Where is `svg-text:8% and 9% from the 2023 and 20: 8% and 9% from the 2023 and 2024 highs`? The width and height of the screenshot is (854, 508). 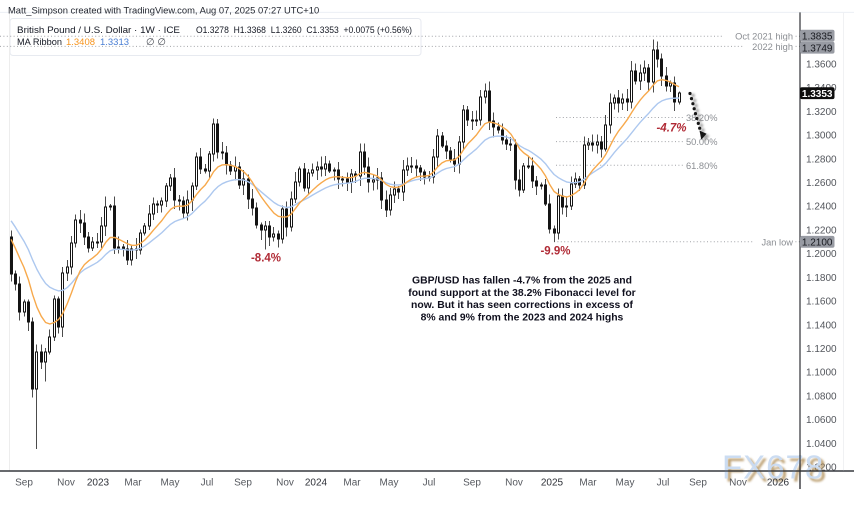 svg-text:8% and 9% from the 2023 and 20: 8% and 9% from the 2023 and 2024 highs is located at coordinates (522, 318).